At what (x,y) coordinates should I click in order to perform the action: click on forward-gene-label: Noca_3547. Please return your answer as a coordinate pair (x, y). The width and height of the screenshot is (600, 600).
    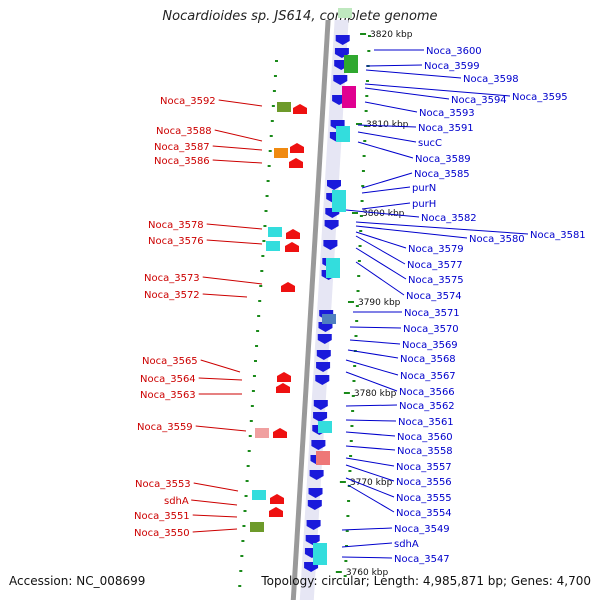
    Looking at the image, I should click on (422, 559).